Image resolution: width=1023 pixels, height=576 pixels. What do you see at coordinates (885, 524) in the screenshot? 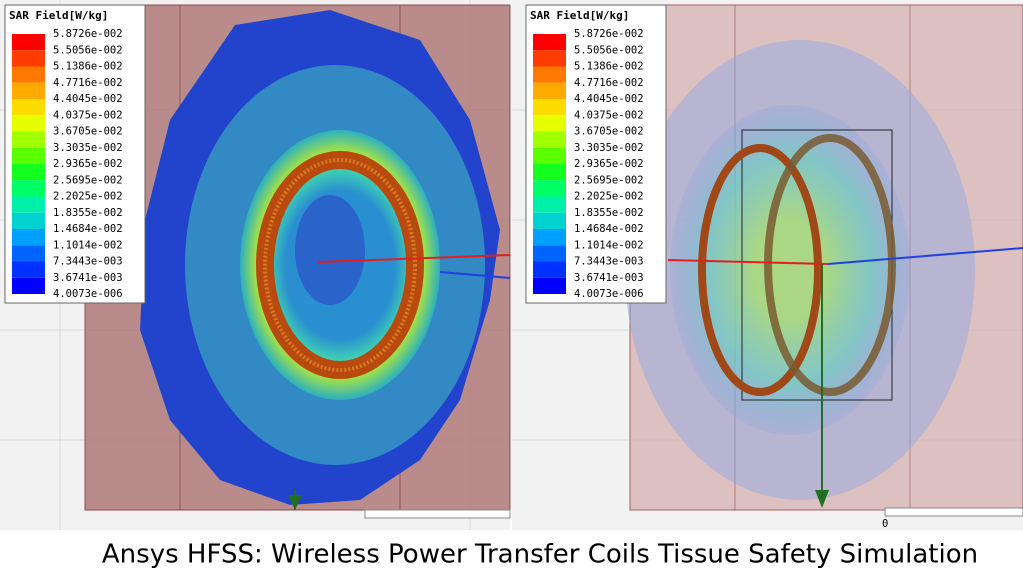
I see `axis-label: 0` at bounding box center [885, 524].